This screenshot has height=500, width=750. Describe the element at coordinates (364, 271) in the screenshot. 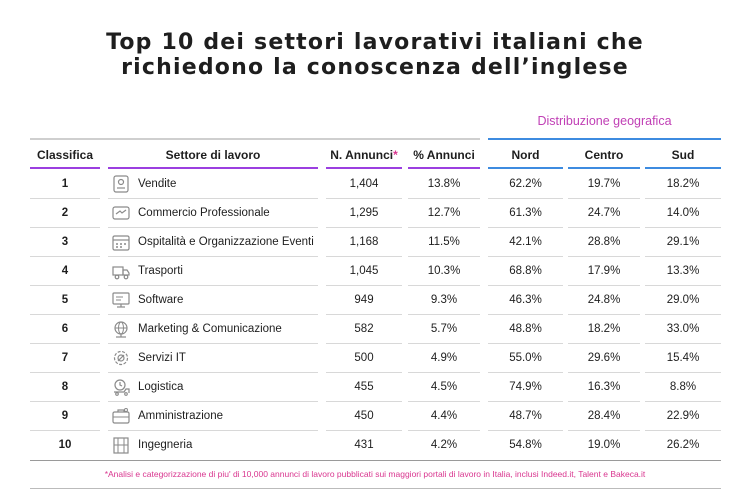

I see `cell-ads: 1,045` at that location.